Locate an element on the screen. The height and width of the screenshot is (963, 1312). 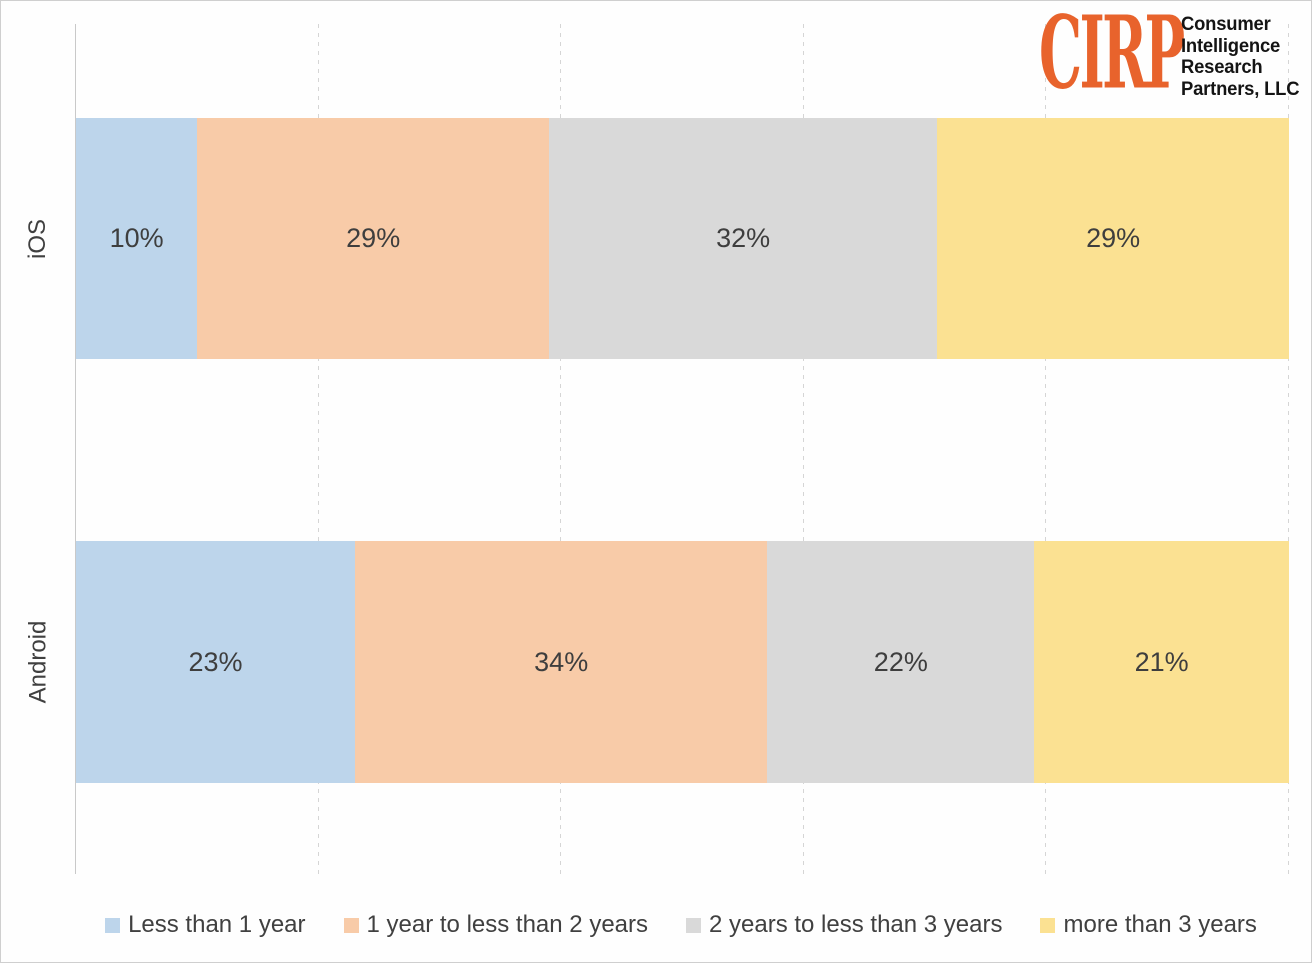
bar-segment: 10% is located at coordinates (137, 238).